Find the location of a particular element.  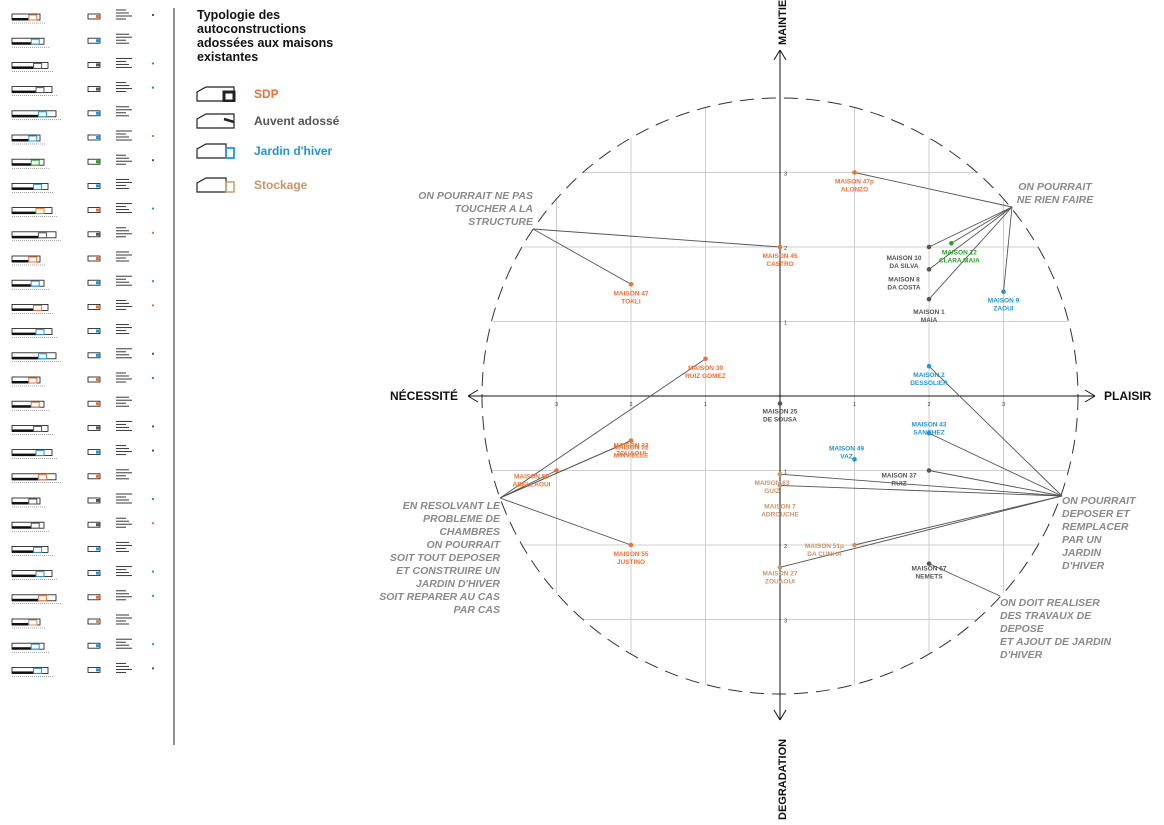

y-tick-label: 2 is located at coordinates (785, 547).